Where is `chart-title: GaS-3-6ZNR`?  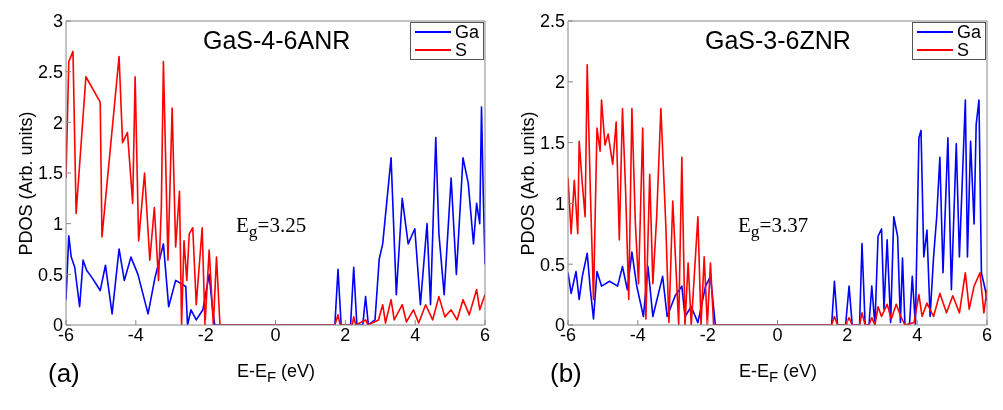
chart-title: GaS-3-6ZNR is located at coordinates (778, 40).